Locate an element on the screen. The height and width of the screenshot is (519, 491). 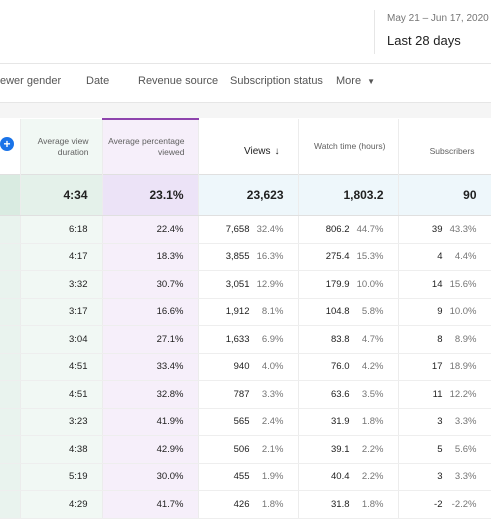
cell-subscribers: 11 12.2% is located at coordinates (444, 394).